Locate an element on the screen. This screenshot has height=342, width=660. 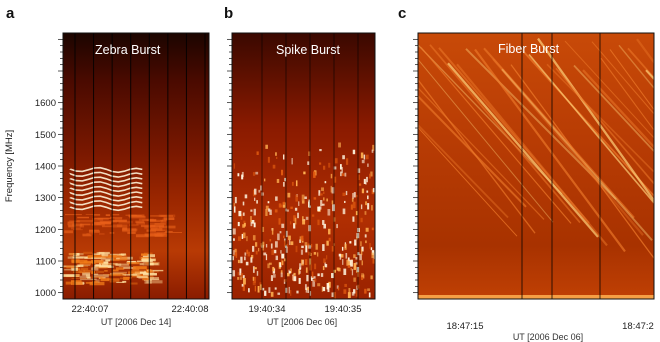
zebra-stripe is located at coordinates (106, 208).